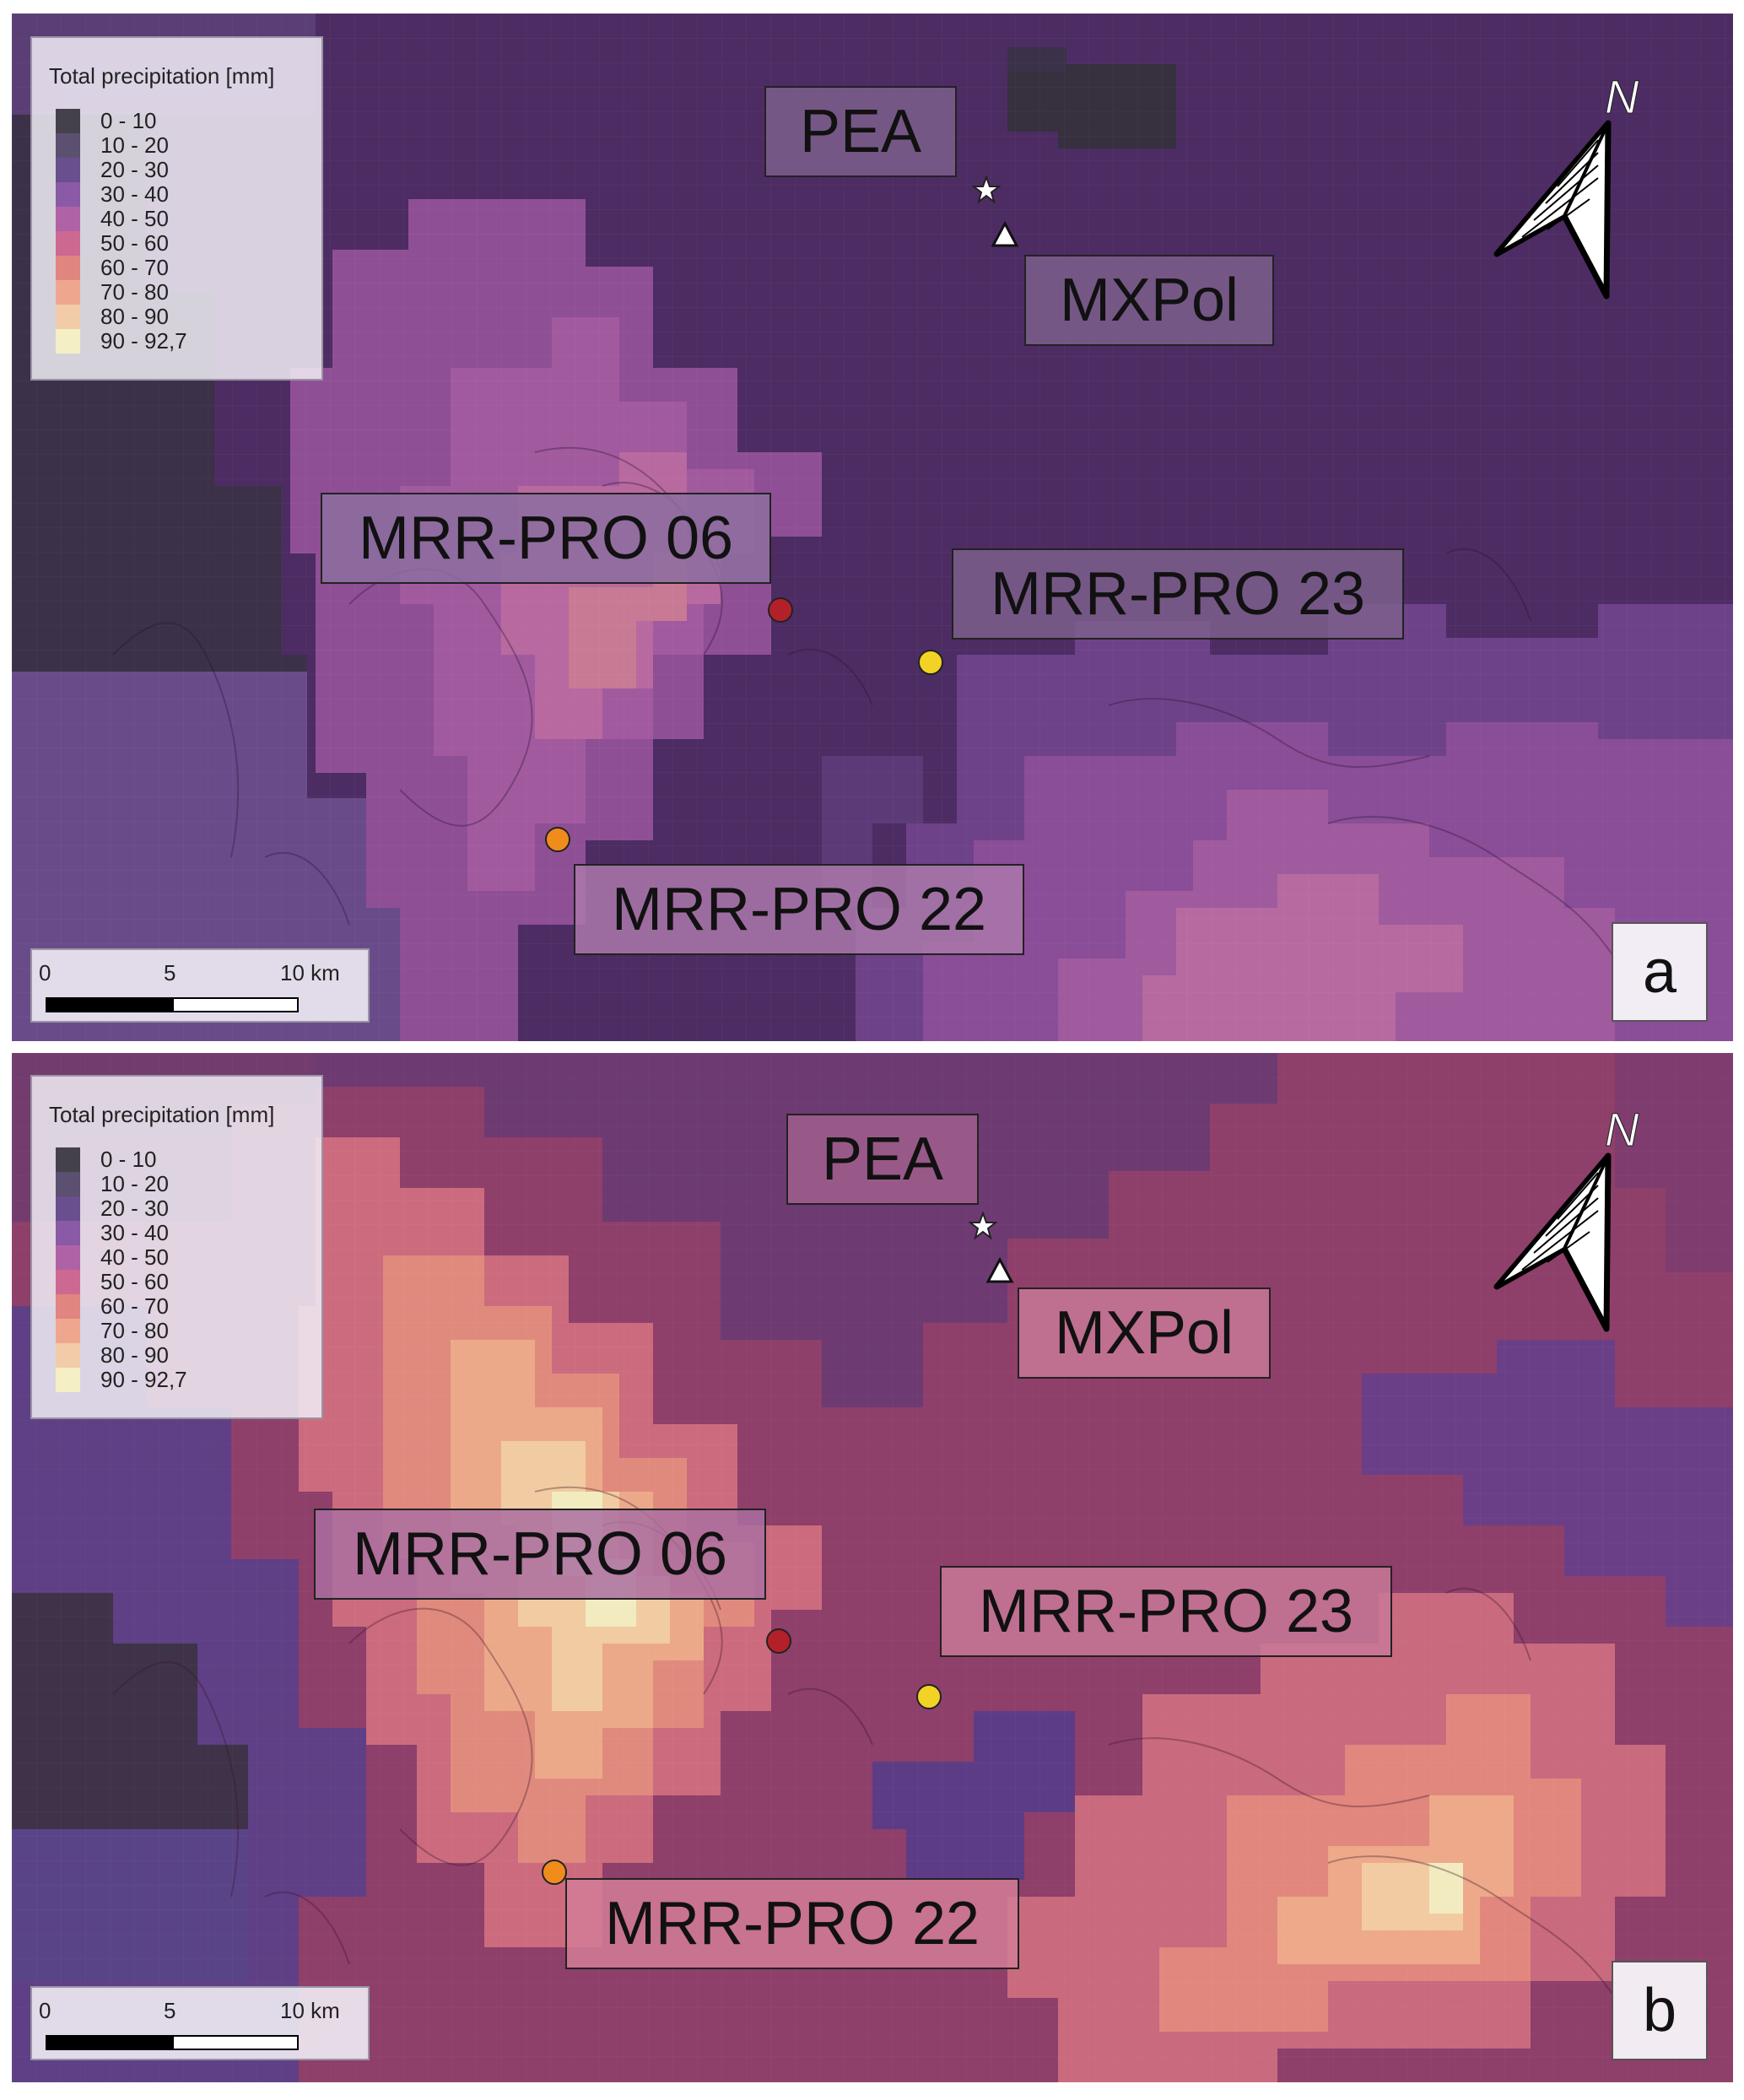  Describe the element at coordinates (1660, 972) in the screenshot. I see `panel-letter-a: a` at that location.